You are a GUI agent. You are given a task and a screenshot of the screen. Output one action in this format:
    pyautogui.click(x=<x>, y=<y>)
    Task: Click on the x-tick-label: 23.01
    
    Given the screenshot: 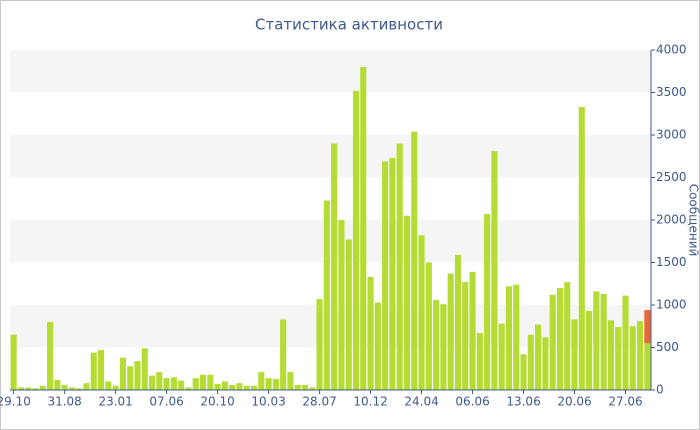 What is the action you would take?
    pyautogui.click(x=115, y=402)
    